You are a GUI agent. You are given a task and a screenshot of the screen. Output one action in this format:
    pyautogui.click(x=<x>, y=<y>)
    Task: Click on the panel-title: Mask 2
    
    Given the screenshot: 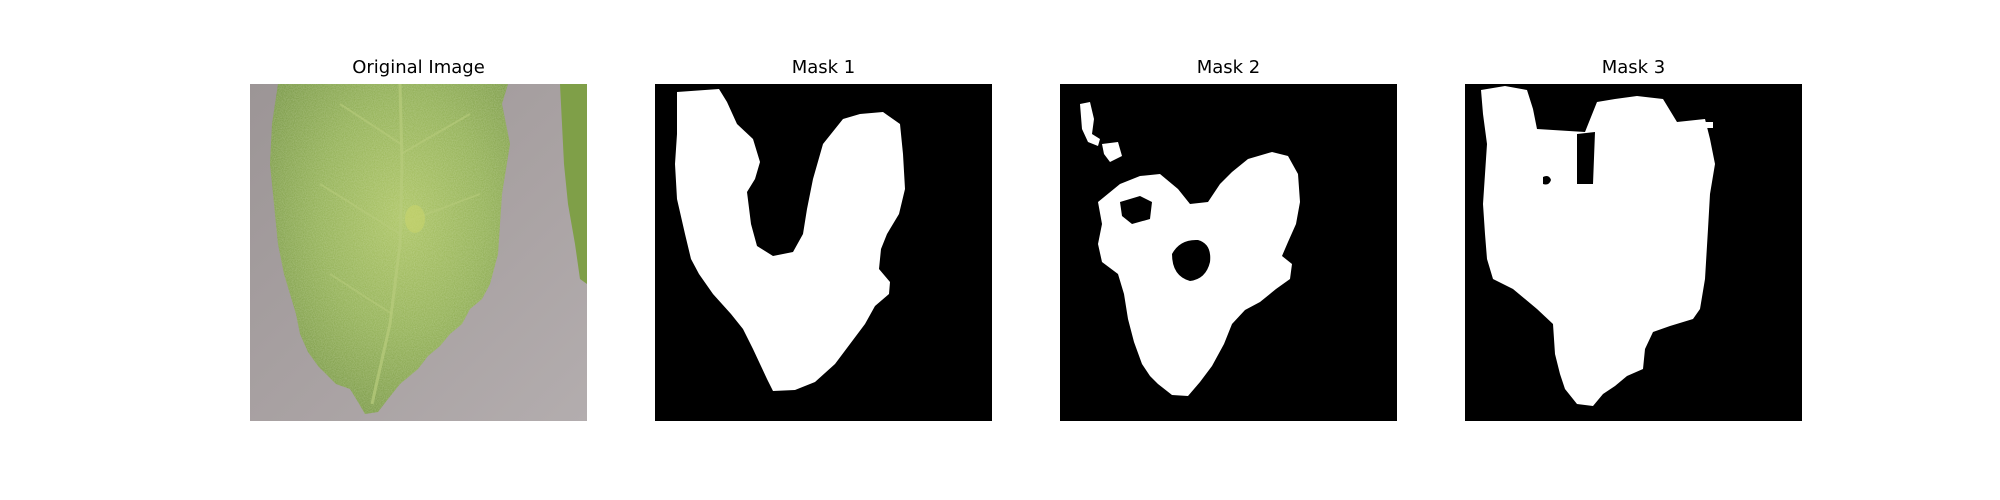 What is the action you would take?
    pyautogui.click(x=1228, y=67)
    